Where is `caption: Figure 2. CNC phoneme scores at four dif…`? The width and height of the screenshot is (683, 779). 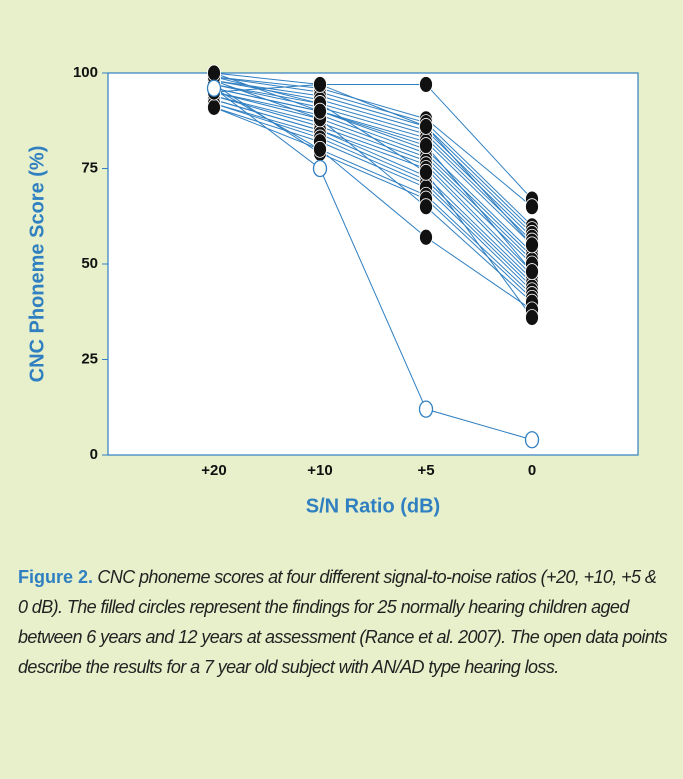 caption: Figure 2. CNC phoneme scores at four dif… is located at coordinates (343, 622).